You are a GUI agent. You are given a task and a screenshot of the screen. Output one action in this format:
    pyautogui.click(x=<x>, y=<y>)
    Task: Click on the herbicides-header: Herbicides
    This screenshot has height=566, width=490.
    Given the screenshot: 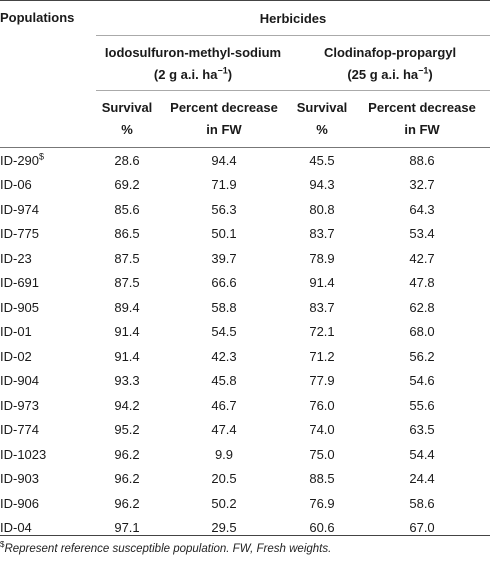 What is the action you would take?
    pyautogui.click(x=293, y=18)
    